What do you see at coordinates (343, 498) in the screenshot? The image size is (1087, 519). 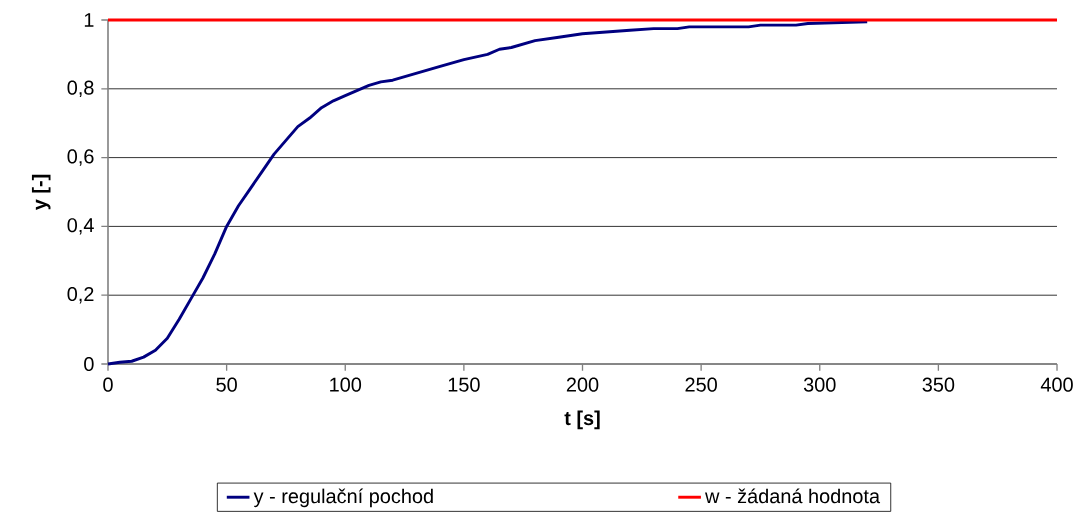 I see `legend-label: y - regulační pochod` at bounding box center [343, 498].